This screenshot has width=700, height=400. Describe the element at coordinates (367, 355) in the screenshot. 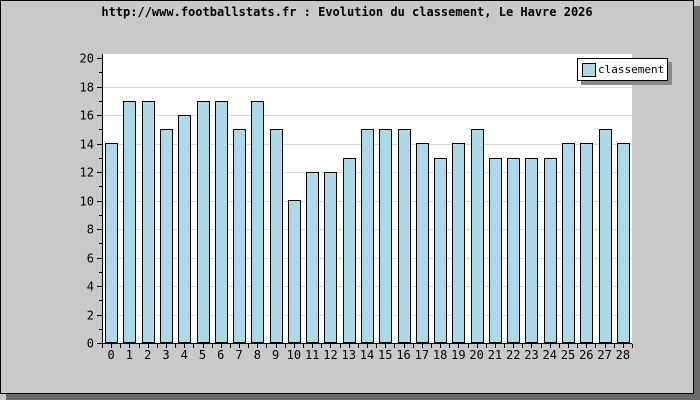

I see `x-tick-label: 14` at that location.